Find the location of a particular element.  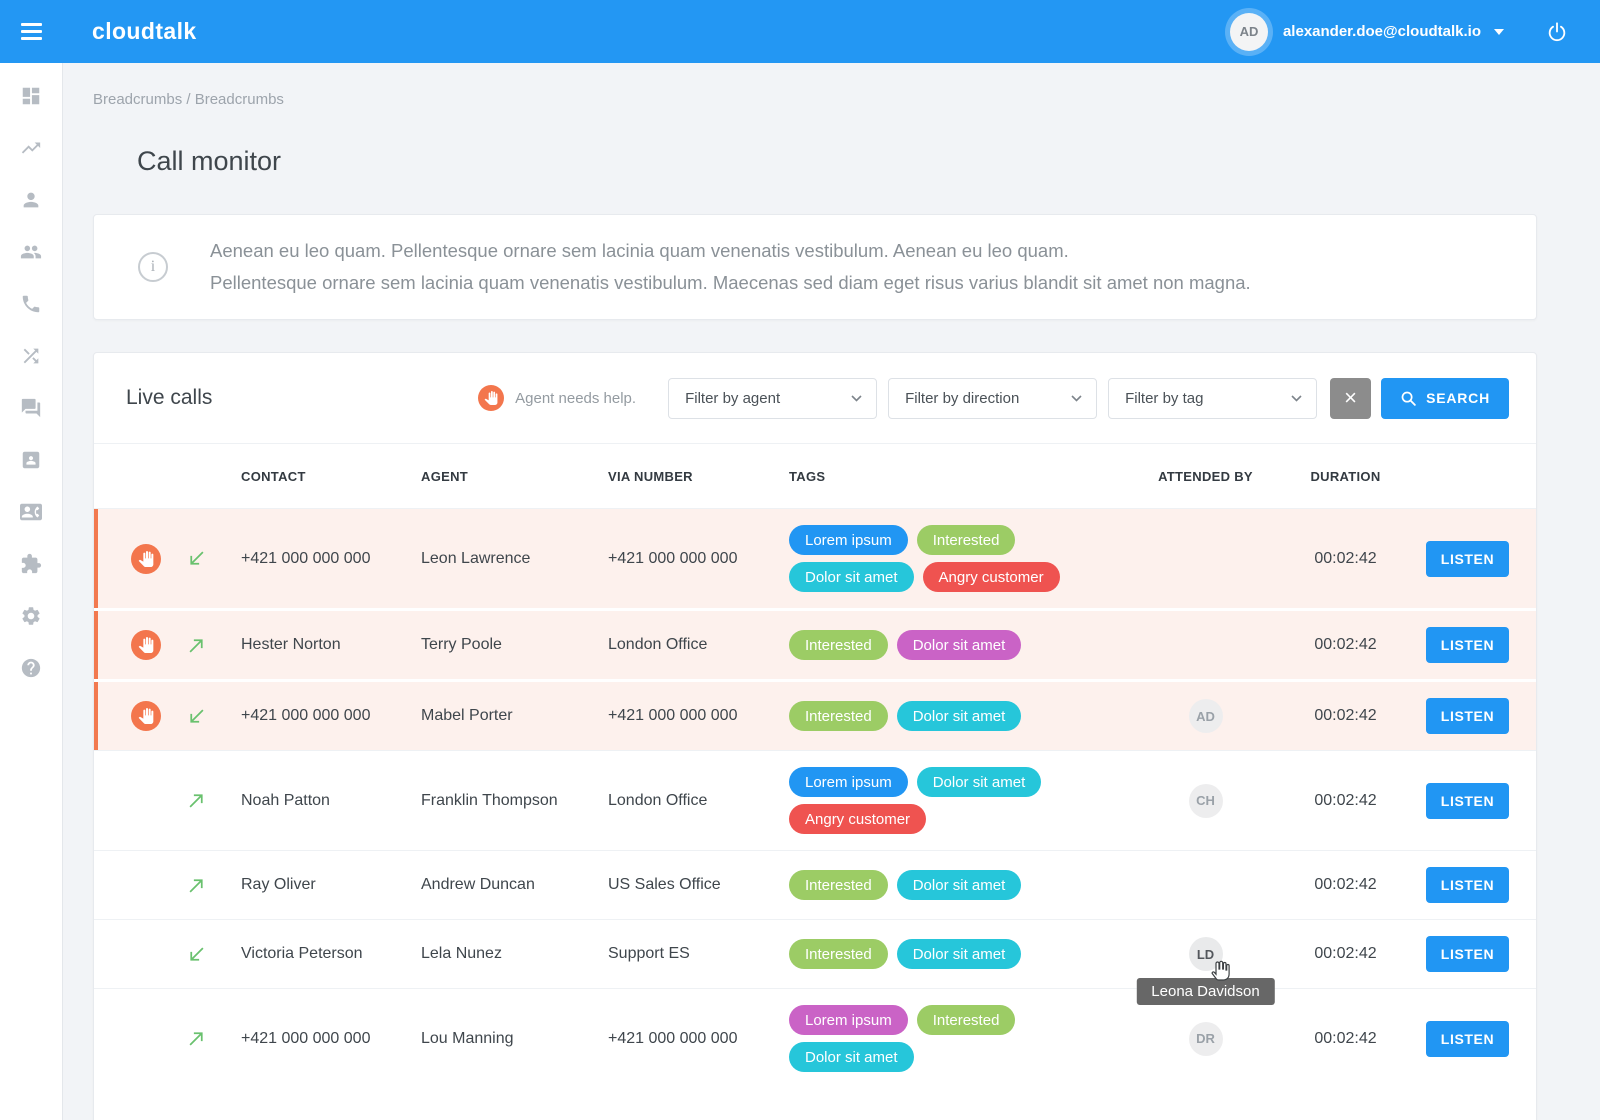

column-header-agent: AGENT is located at coordinates (444, 476).